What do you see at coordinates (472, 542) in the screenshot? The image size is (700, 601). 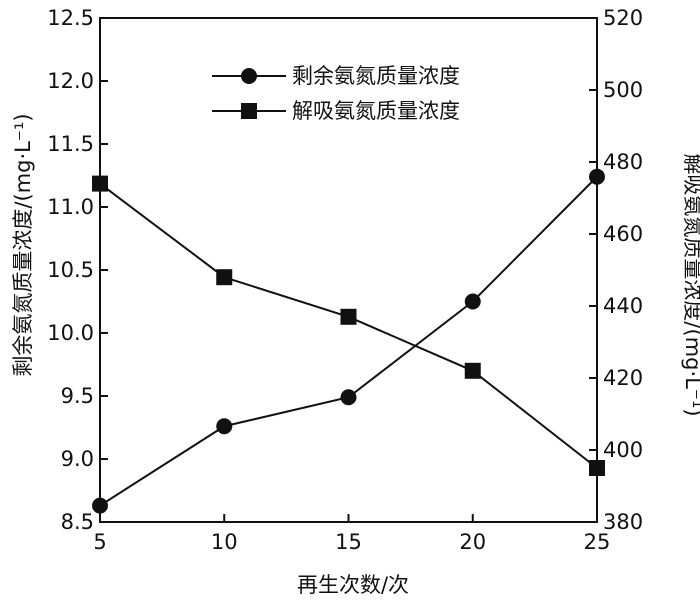 I see `x-tick-label: 20` at bounding box center [472, 542].